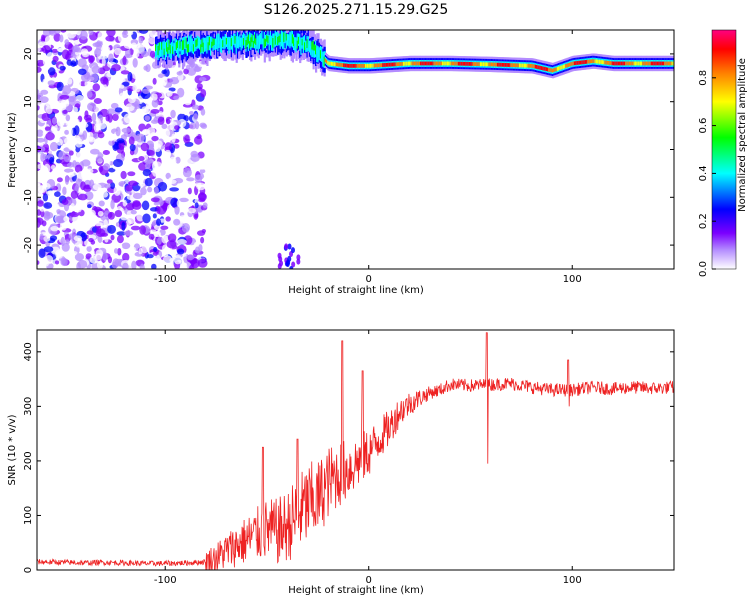 This screenshot has width=750, height=600. I want to click on x-tick-label: 100, so click(572, 580).